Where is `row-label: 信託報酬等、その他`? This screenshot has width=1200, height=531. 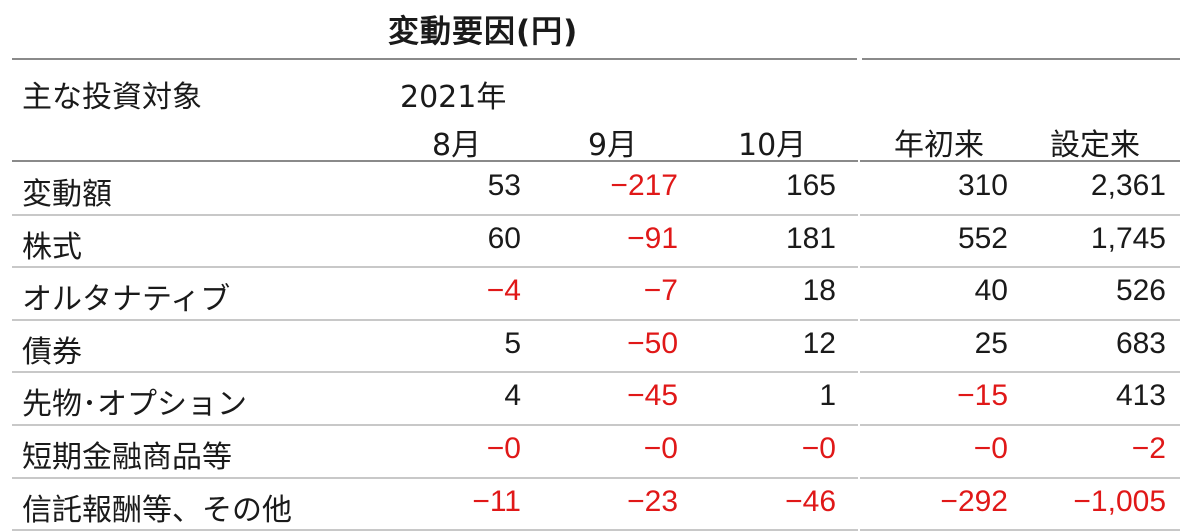 row-label: 信託報酬等、その他 is located at coordinates (157, 510).